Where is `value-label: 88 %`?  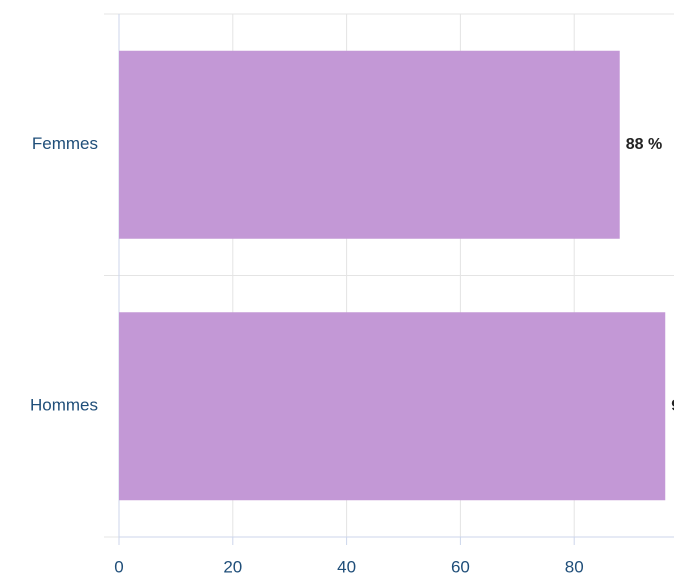
value-label: 88 % is located at coordinates (644, 144).